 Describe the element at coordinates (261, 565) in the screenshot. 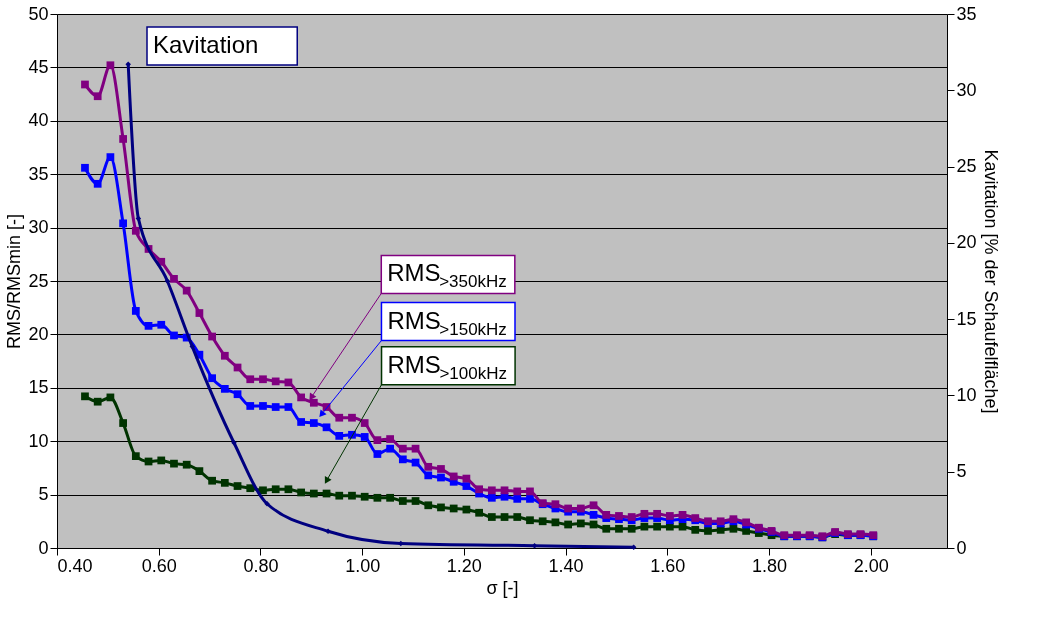

I see `x-tick-label: 0.80` at that location.